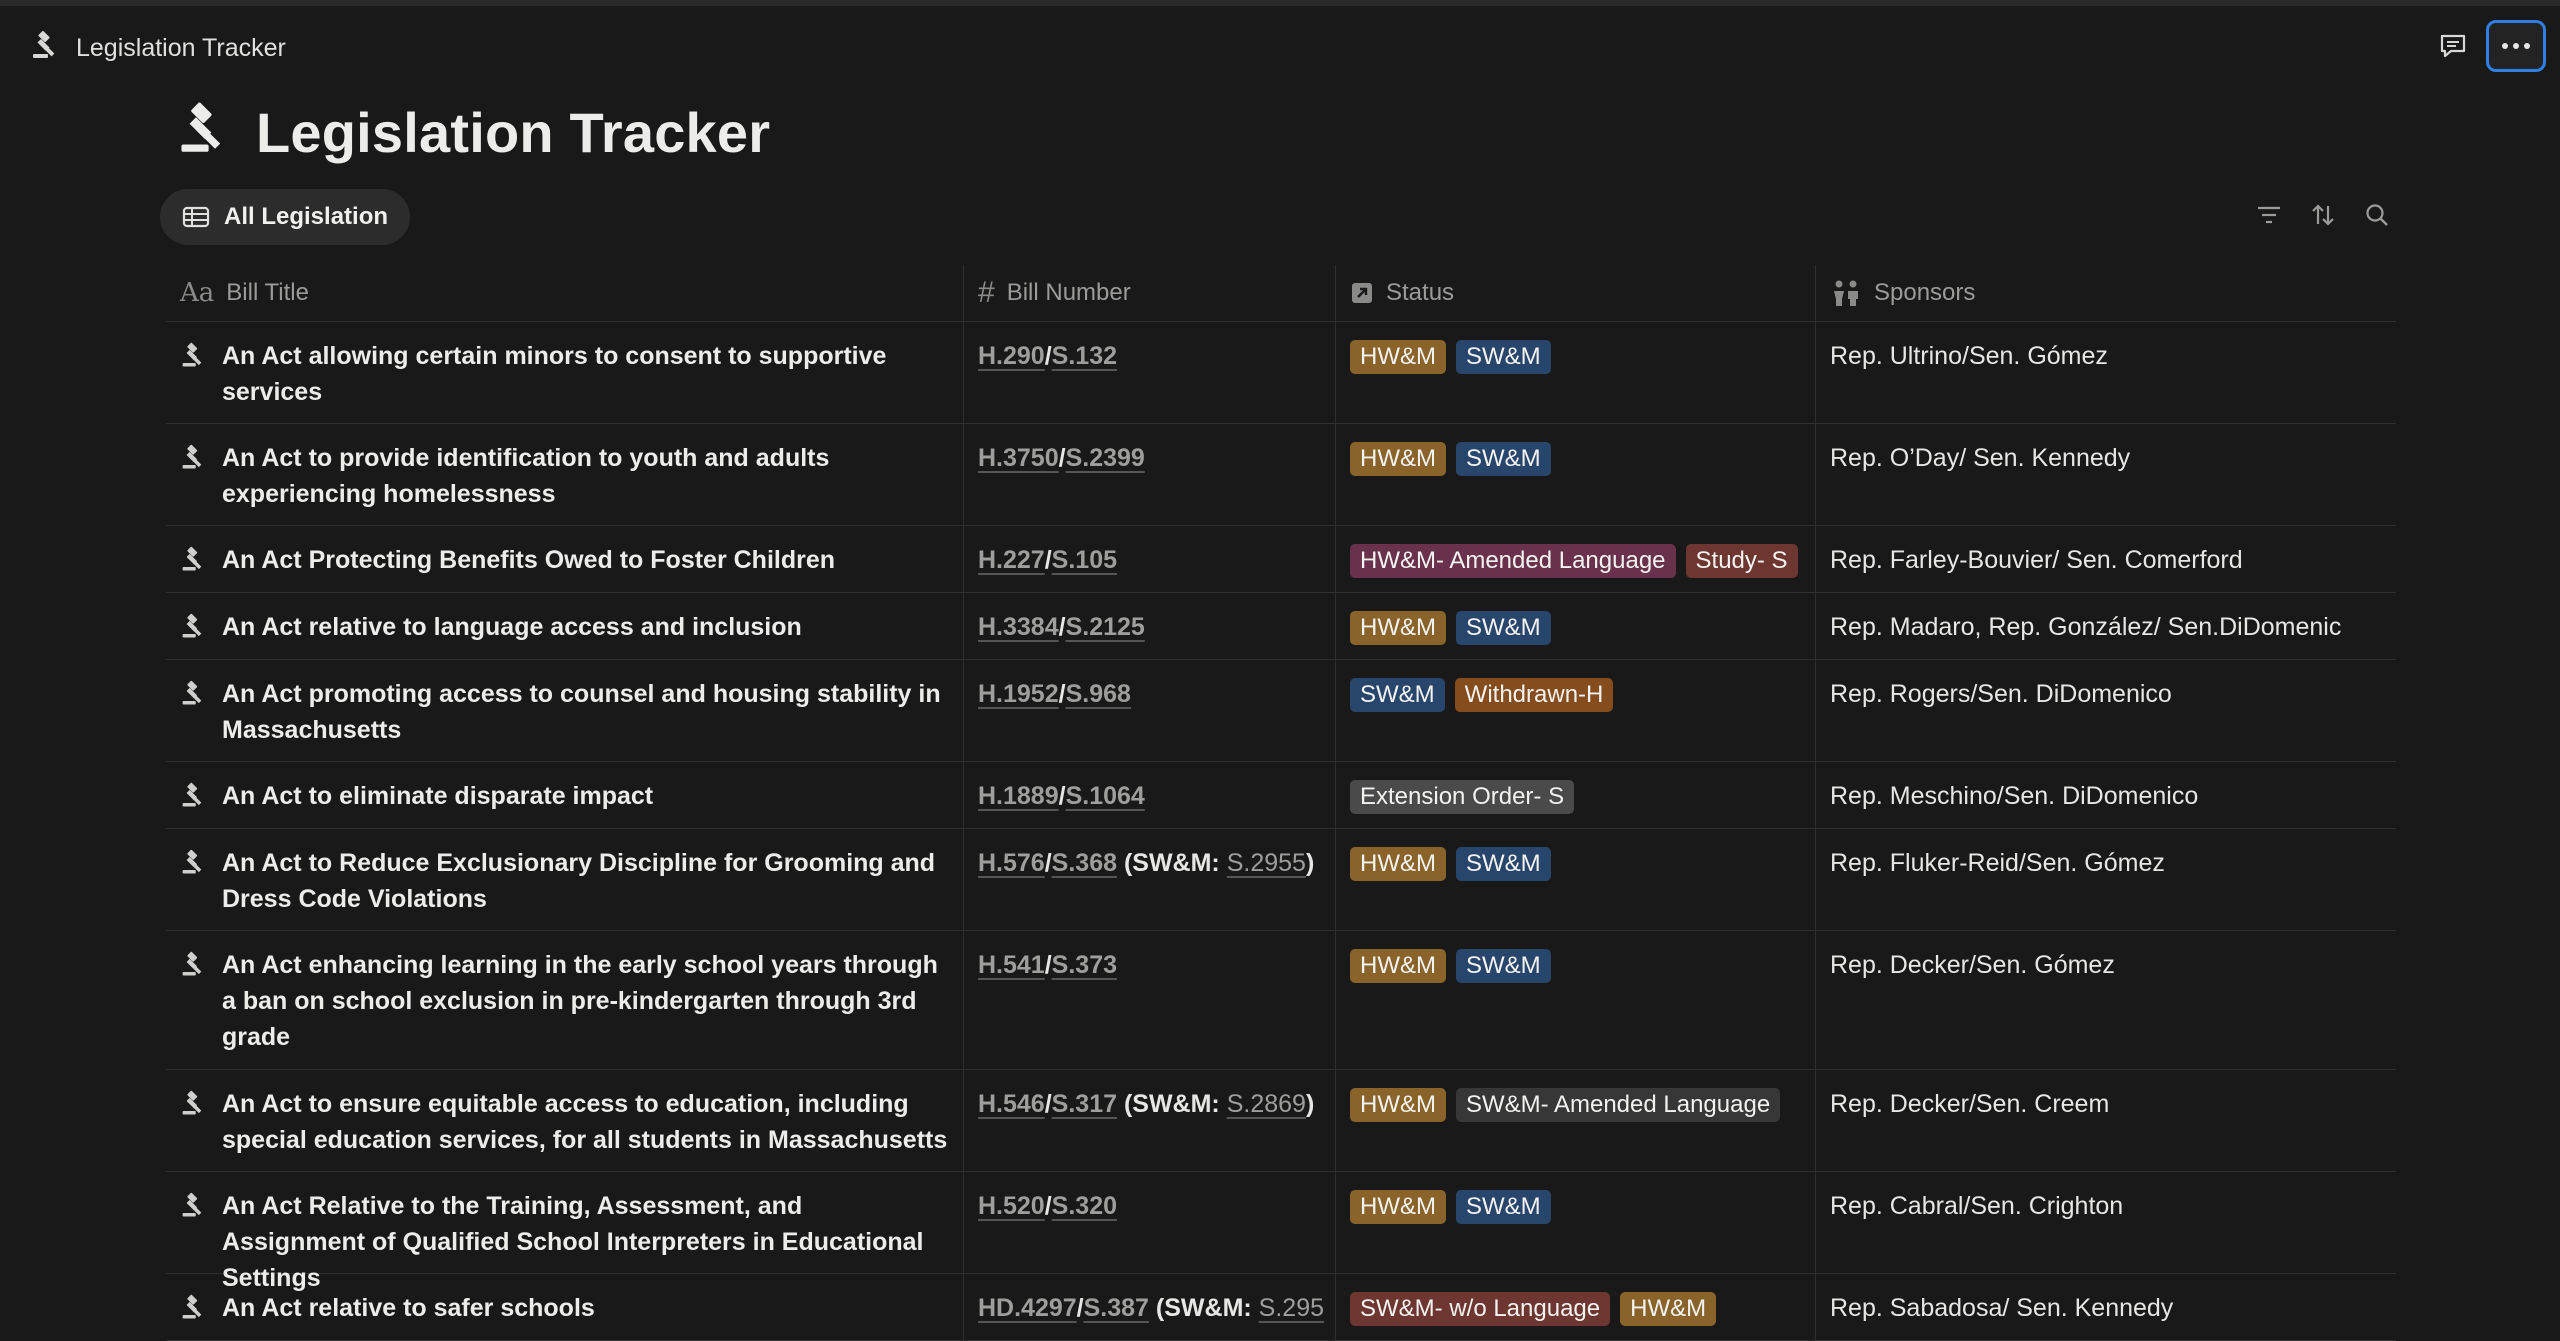 The image size is (2560, 1341). I want to click on bill-title-cell: An Act relative to safer schools, so click(564, 1307).